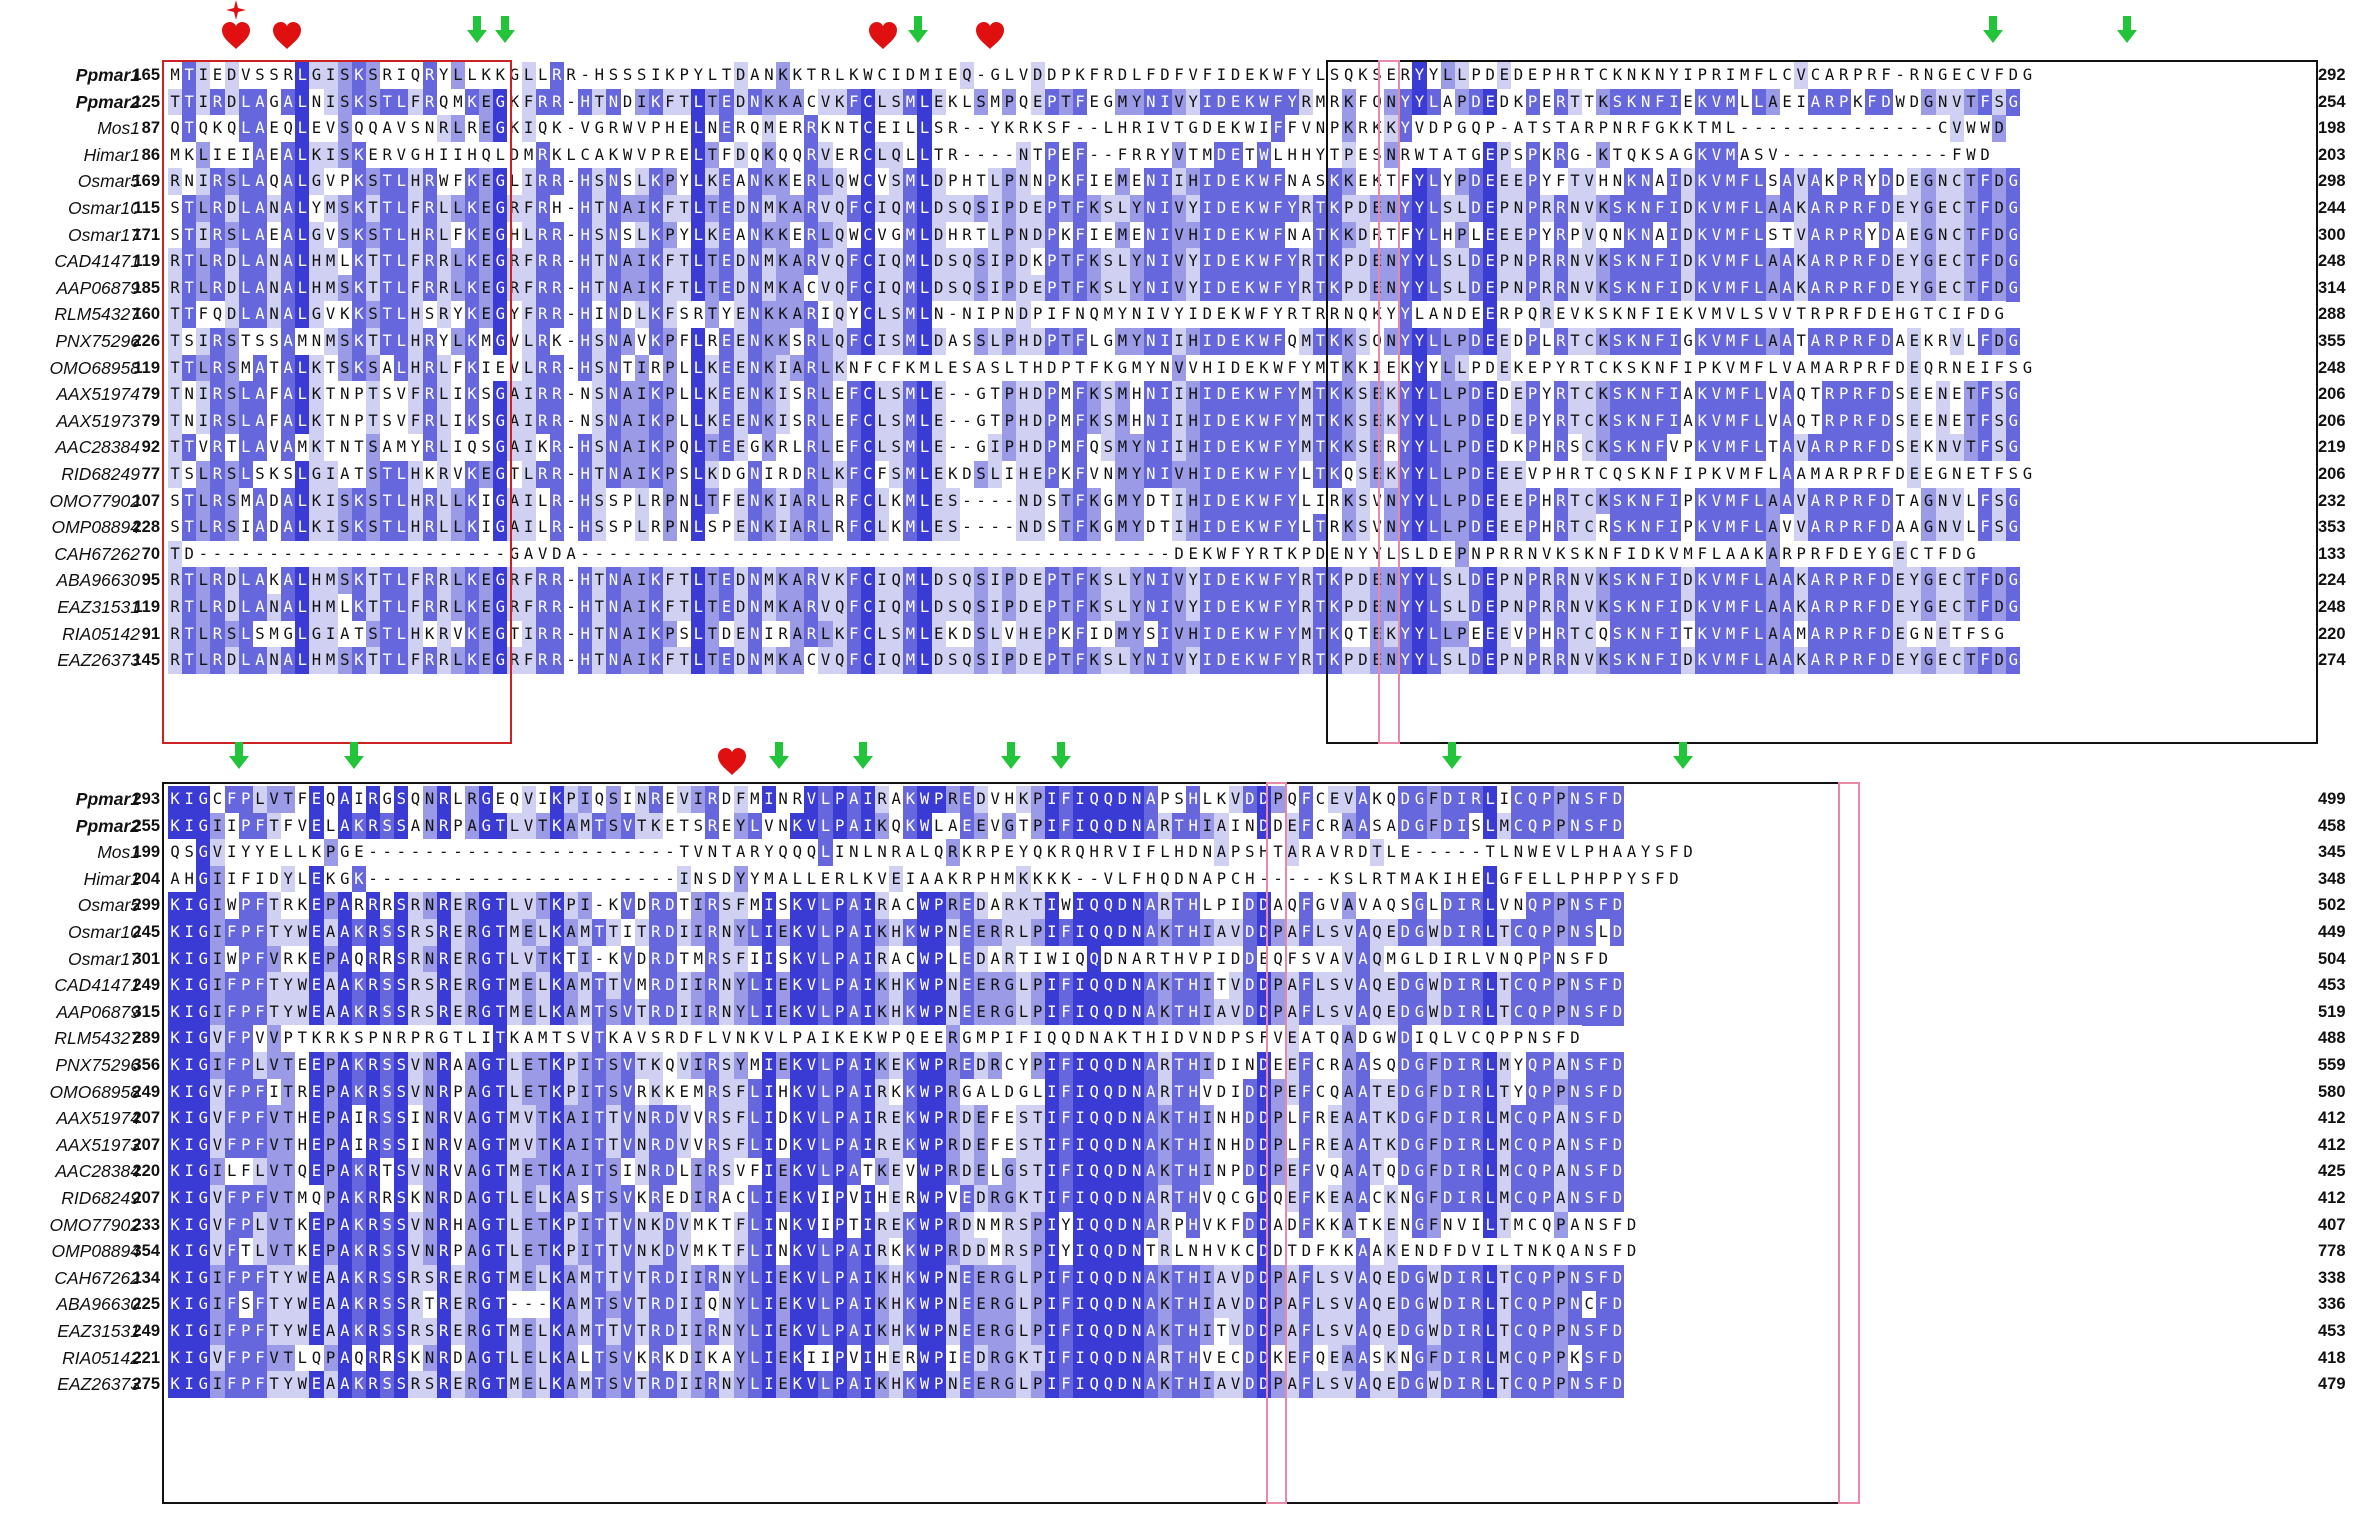 Image resolution: width=2362 pixels, height=1515 pixels. Describe the element at coordinates (146, 985) in the screenshot. I see `start-position: 249` at that location.